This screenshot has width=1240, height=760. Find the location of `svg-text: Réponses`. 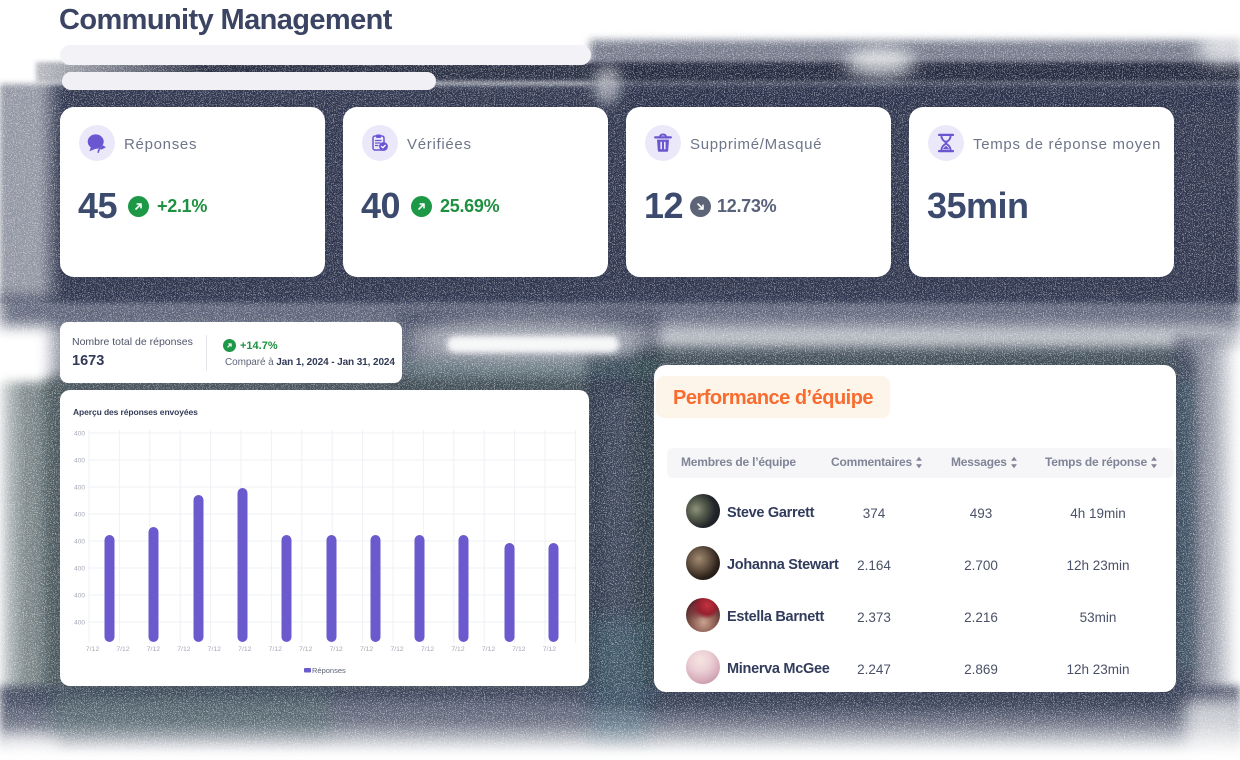

svg-text: Réponses is located at coordinates (329, 670).